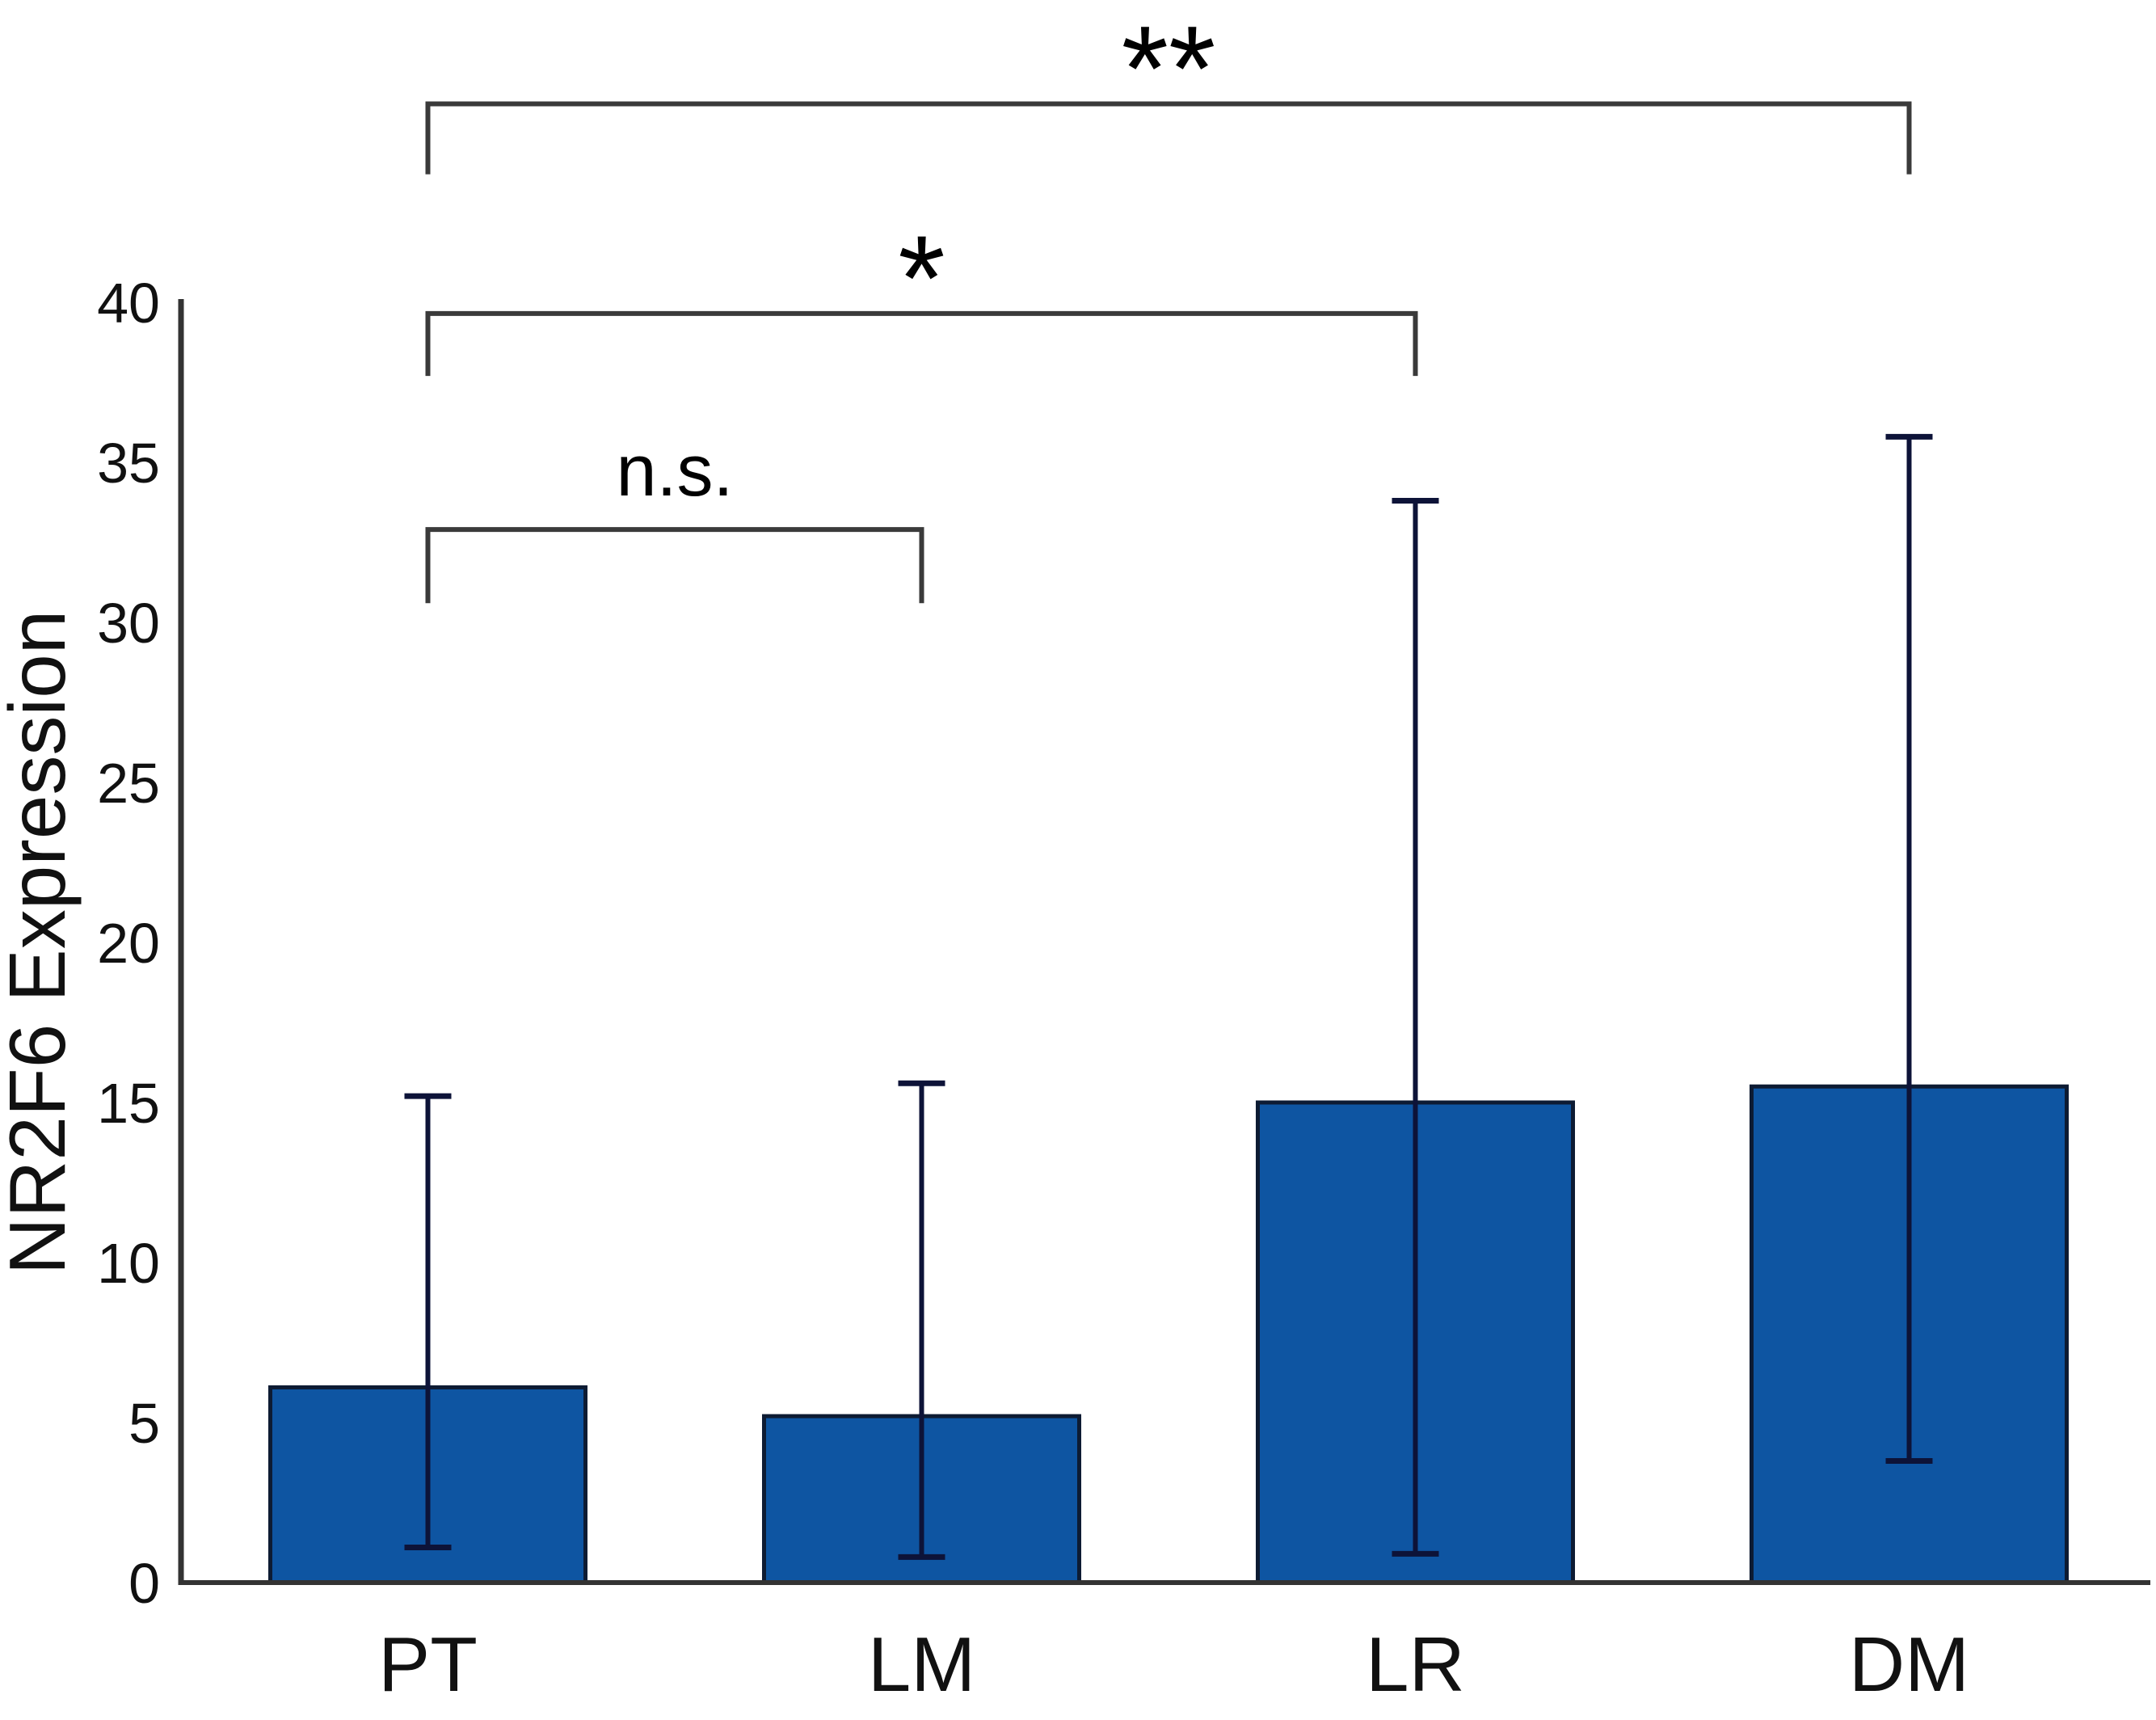  Describe the element at coordinates (1909, 1665) in the screenshot. I see `category-label-DM: DM` at that location.